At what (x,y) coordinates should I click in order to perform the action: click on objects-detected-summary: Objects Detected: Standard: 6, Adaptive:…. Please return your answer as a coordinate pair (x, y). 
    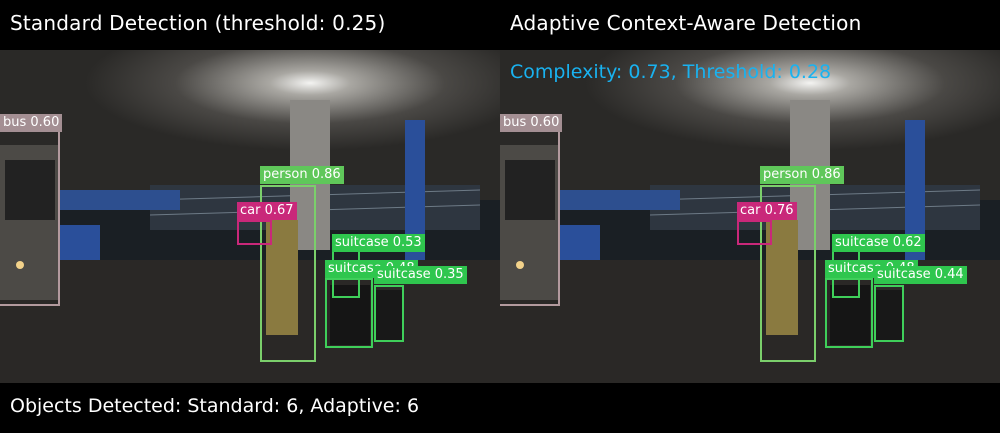
    Looking at the image, I should click on (215, 406).